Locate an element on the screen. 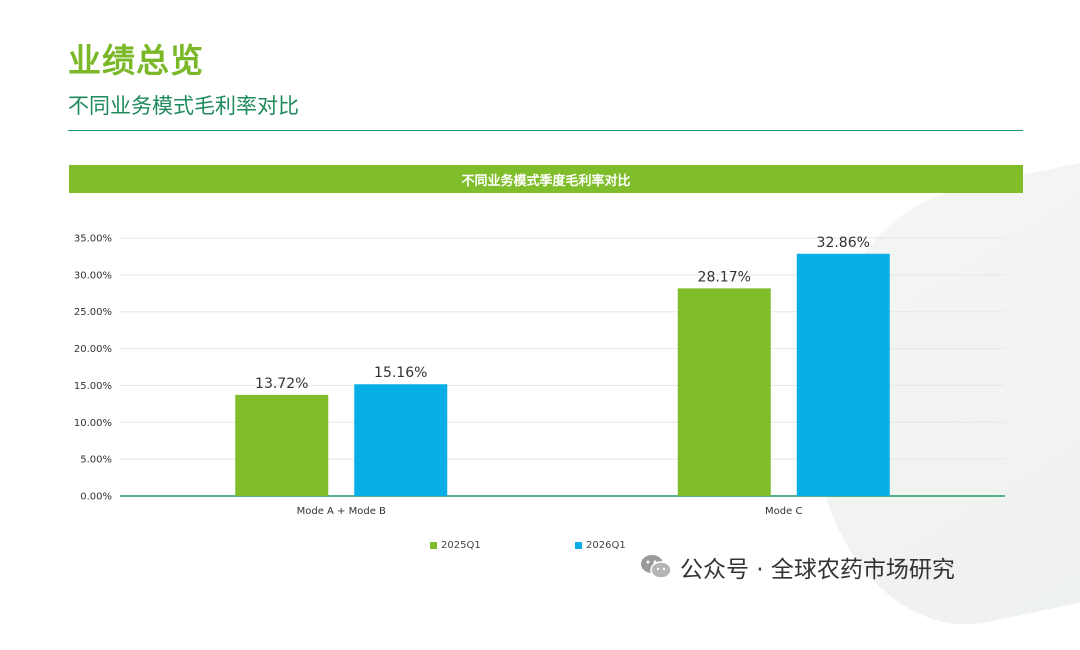 The height and width of the screenshot is (650, 1080). chart-title-banner: 不同业务模式季度毛利率对比 is located at coordinates (546, 179).